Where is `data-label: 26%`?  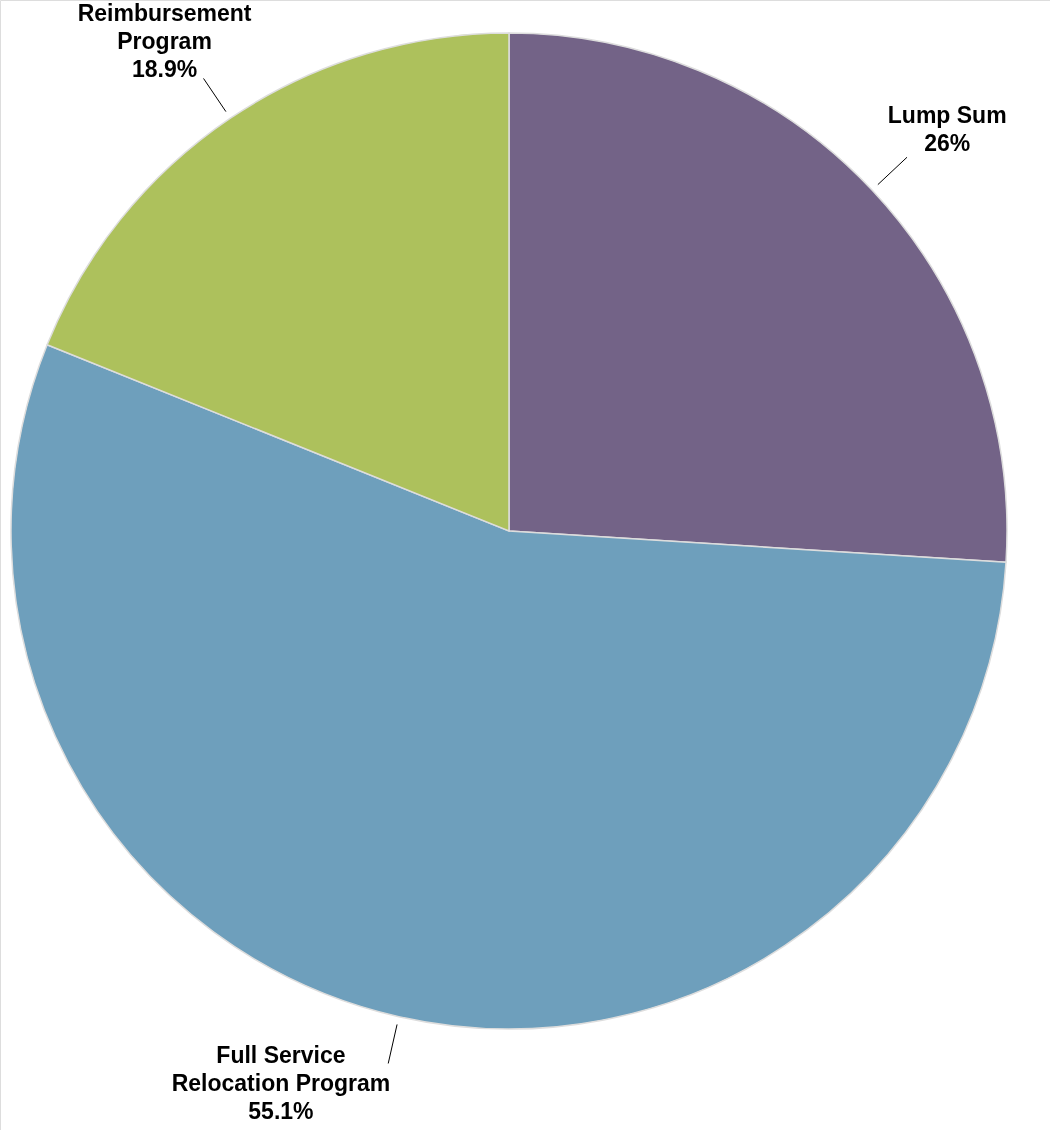
data-label: 26% is located at coordinates (947, 142).